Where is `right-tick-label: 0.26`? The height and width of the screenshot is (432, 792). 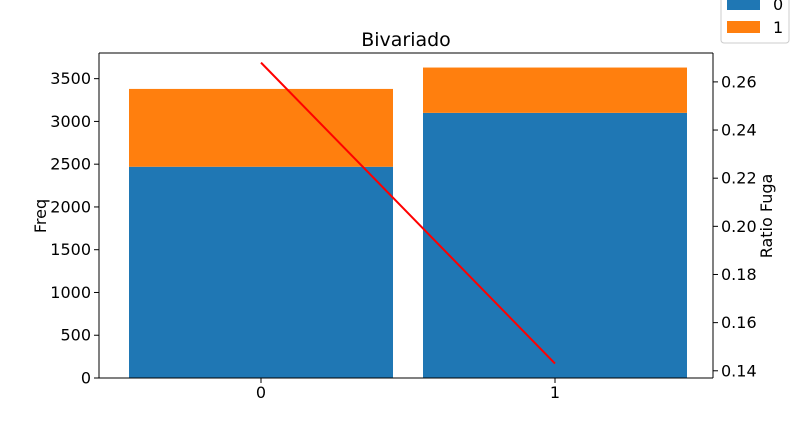
right-tick-label: 0.26 is located at coordinates (739, 81).